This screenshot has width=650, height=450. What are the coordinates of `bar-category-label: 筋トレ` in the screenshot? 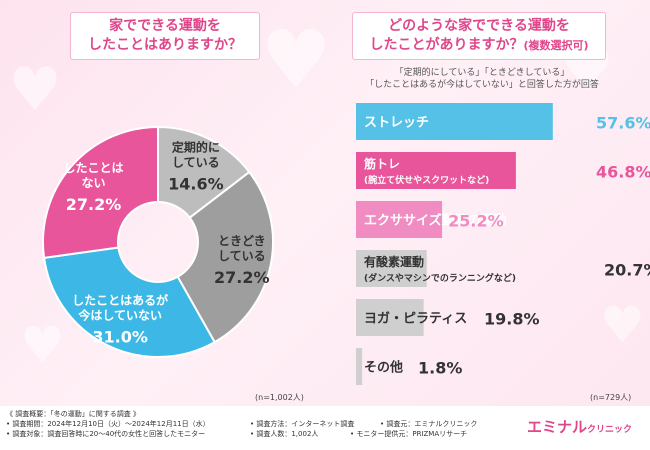 It's located at (381, 163).